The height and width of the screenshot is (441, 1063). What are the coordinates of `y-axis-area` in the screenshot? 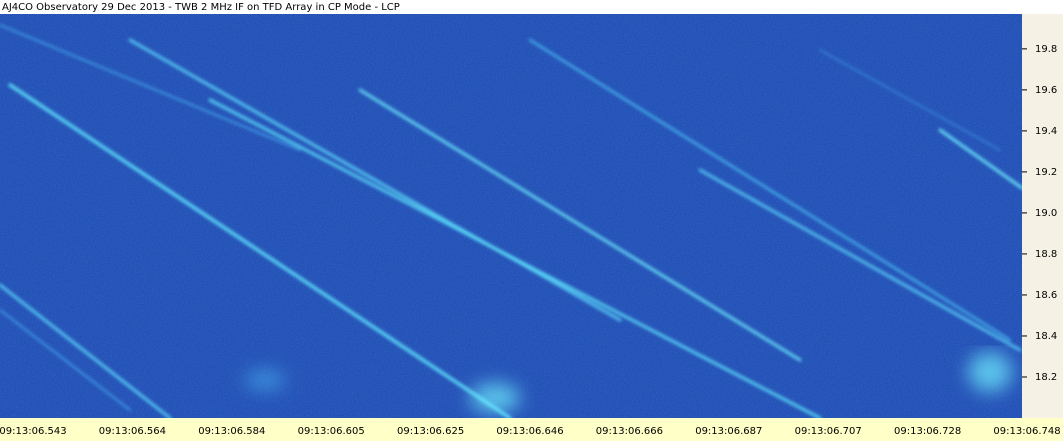 It's located at (1042, 216).